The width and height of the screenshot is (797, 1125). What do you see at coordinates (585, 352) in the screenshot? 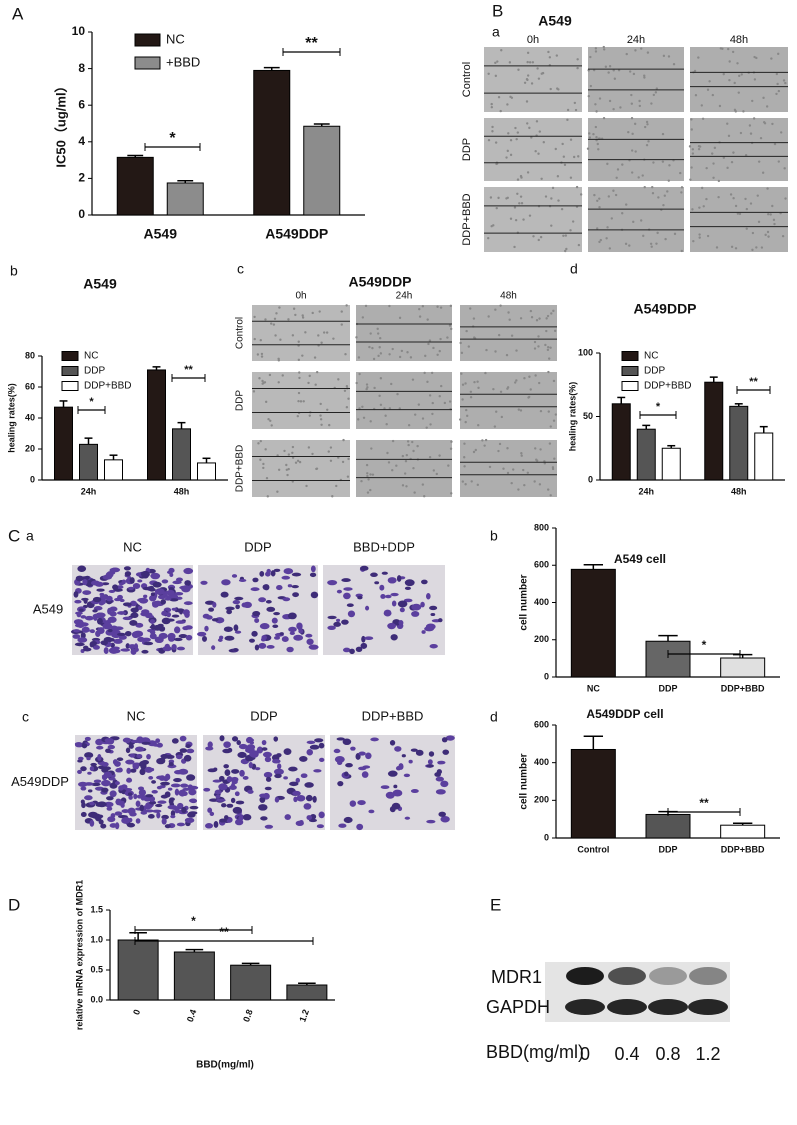
I see `y-tick-label: 100` at bounding box center [585, 352].